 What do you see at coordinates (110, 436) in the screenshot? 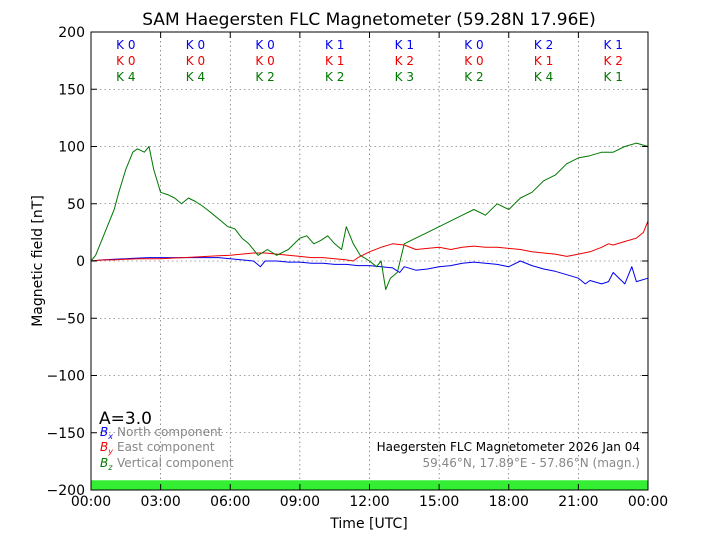
I see `legend-subscript: x` at bounding box center [110, 436].